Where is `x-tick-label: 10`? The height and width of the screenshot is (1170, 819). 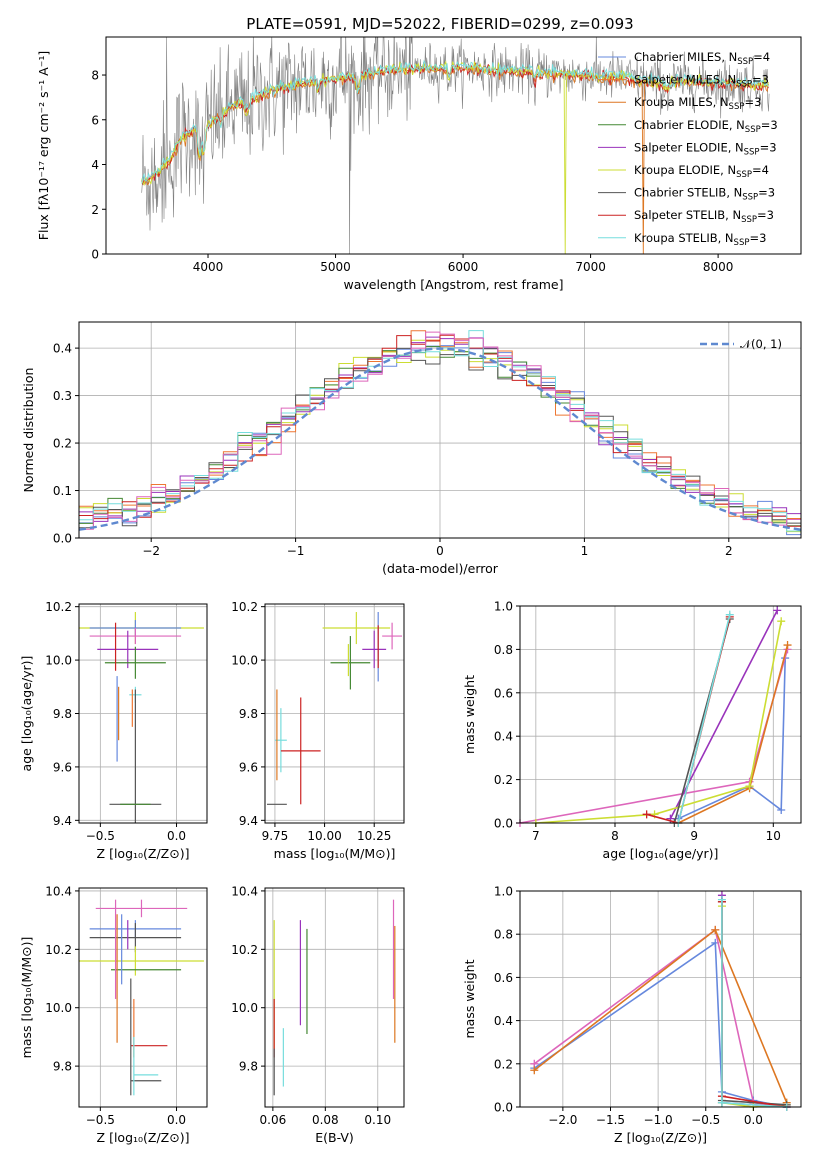
x-tick-label: 10 is located at coordinates (773, 836).